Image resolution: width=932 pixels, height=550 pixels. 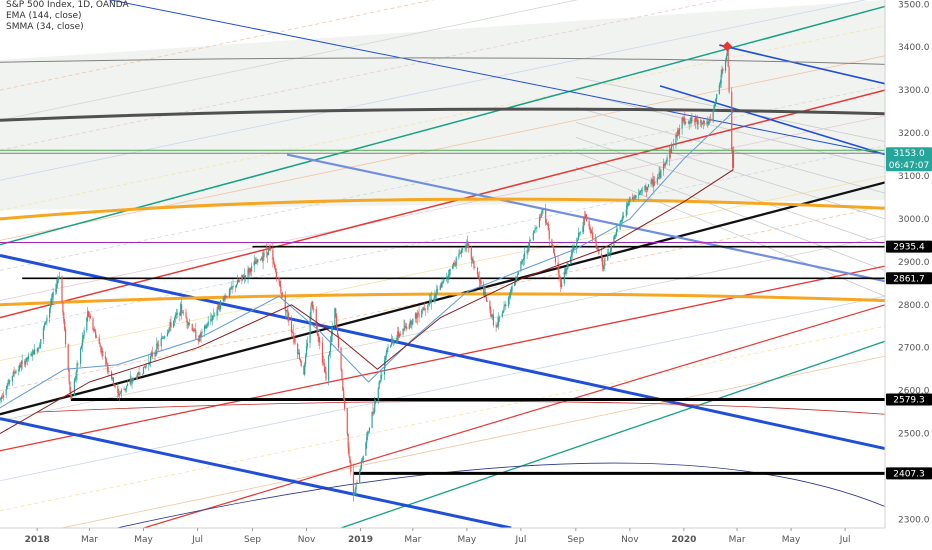 I want to click on thin-dark-arc, so click(x=443, y=61).